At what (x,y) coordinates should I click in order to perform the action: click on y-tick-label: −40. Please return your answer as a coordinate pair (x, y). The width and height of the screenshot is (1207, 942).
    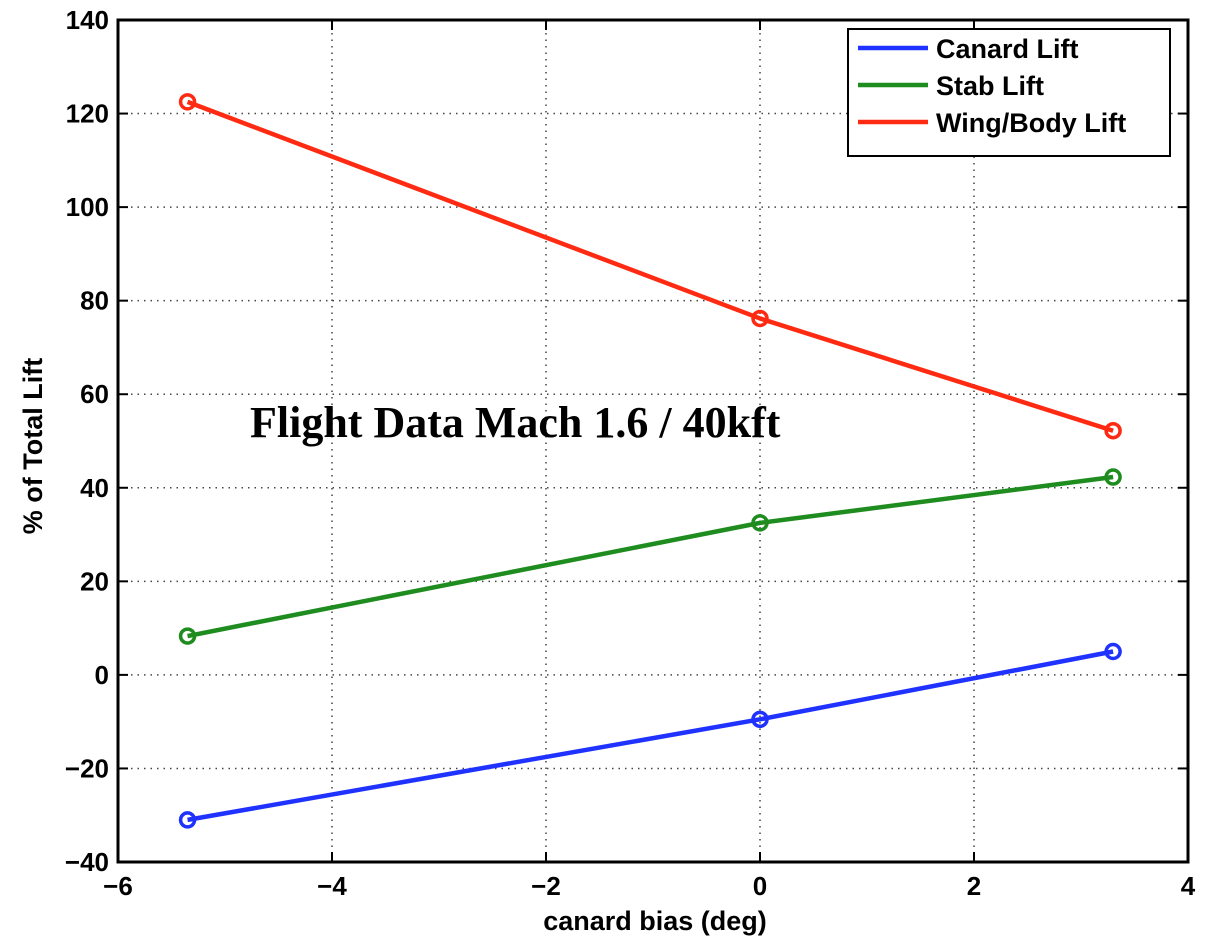
    Looking at the image, I should click on (87, 862).